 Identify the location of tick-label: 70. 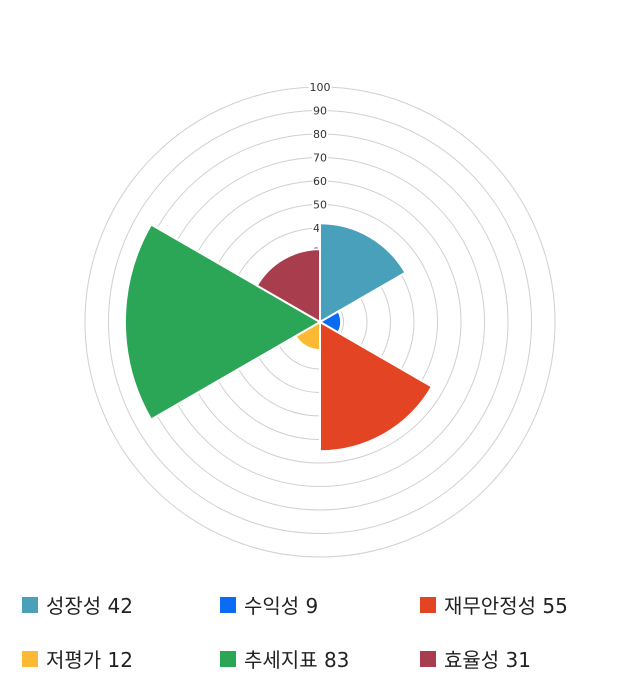
(320, 158).